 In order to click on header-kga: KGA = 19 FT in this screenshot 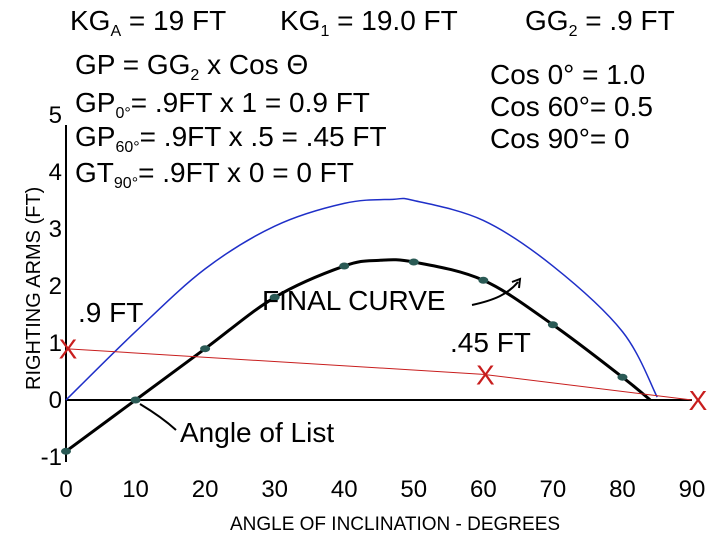, I will do `click(148, 22)`.